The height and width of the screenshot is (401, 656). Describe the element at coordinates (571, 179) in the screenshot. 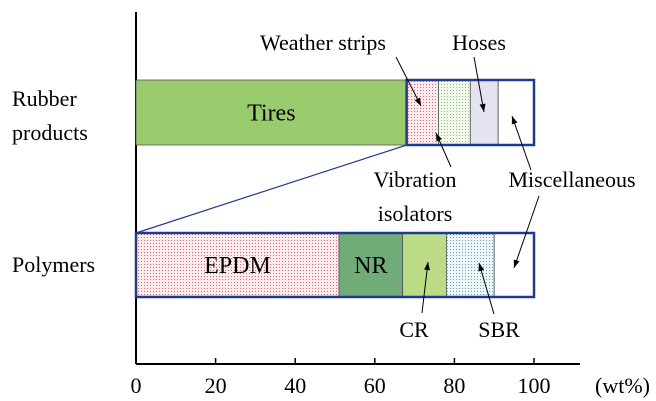

I see `callout-label: Miscellaneous` at that location.